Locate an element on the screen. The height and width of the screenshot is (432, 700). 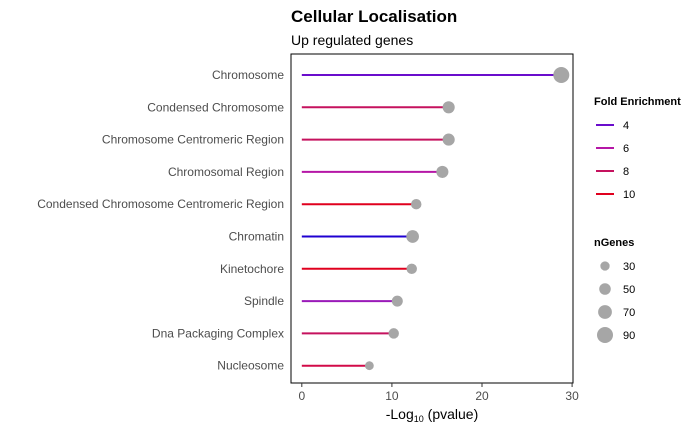
point-spindle is located at coordinates (397, 301).